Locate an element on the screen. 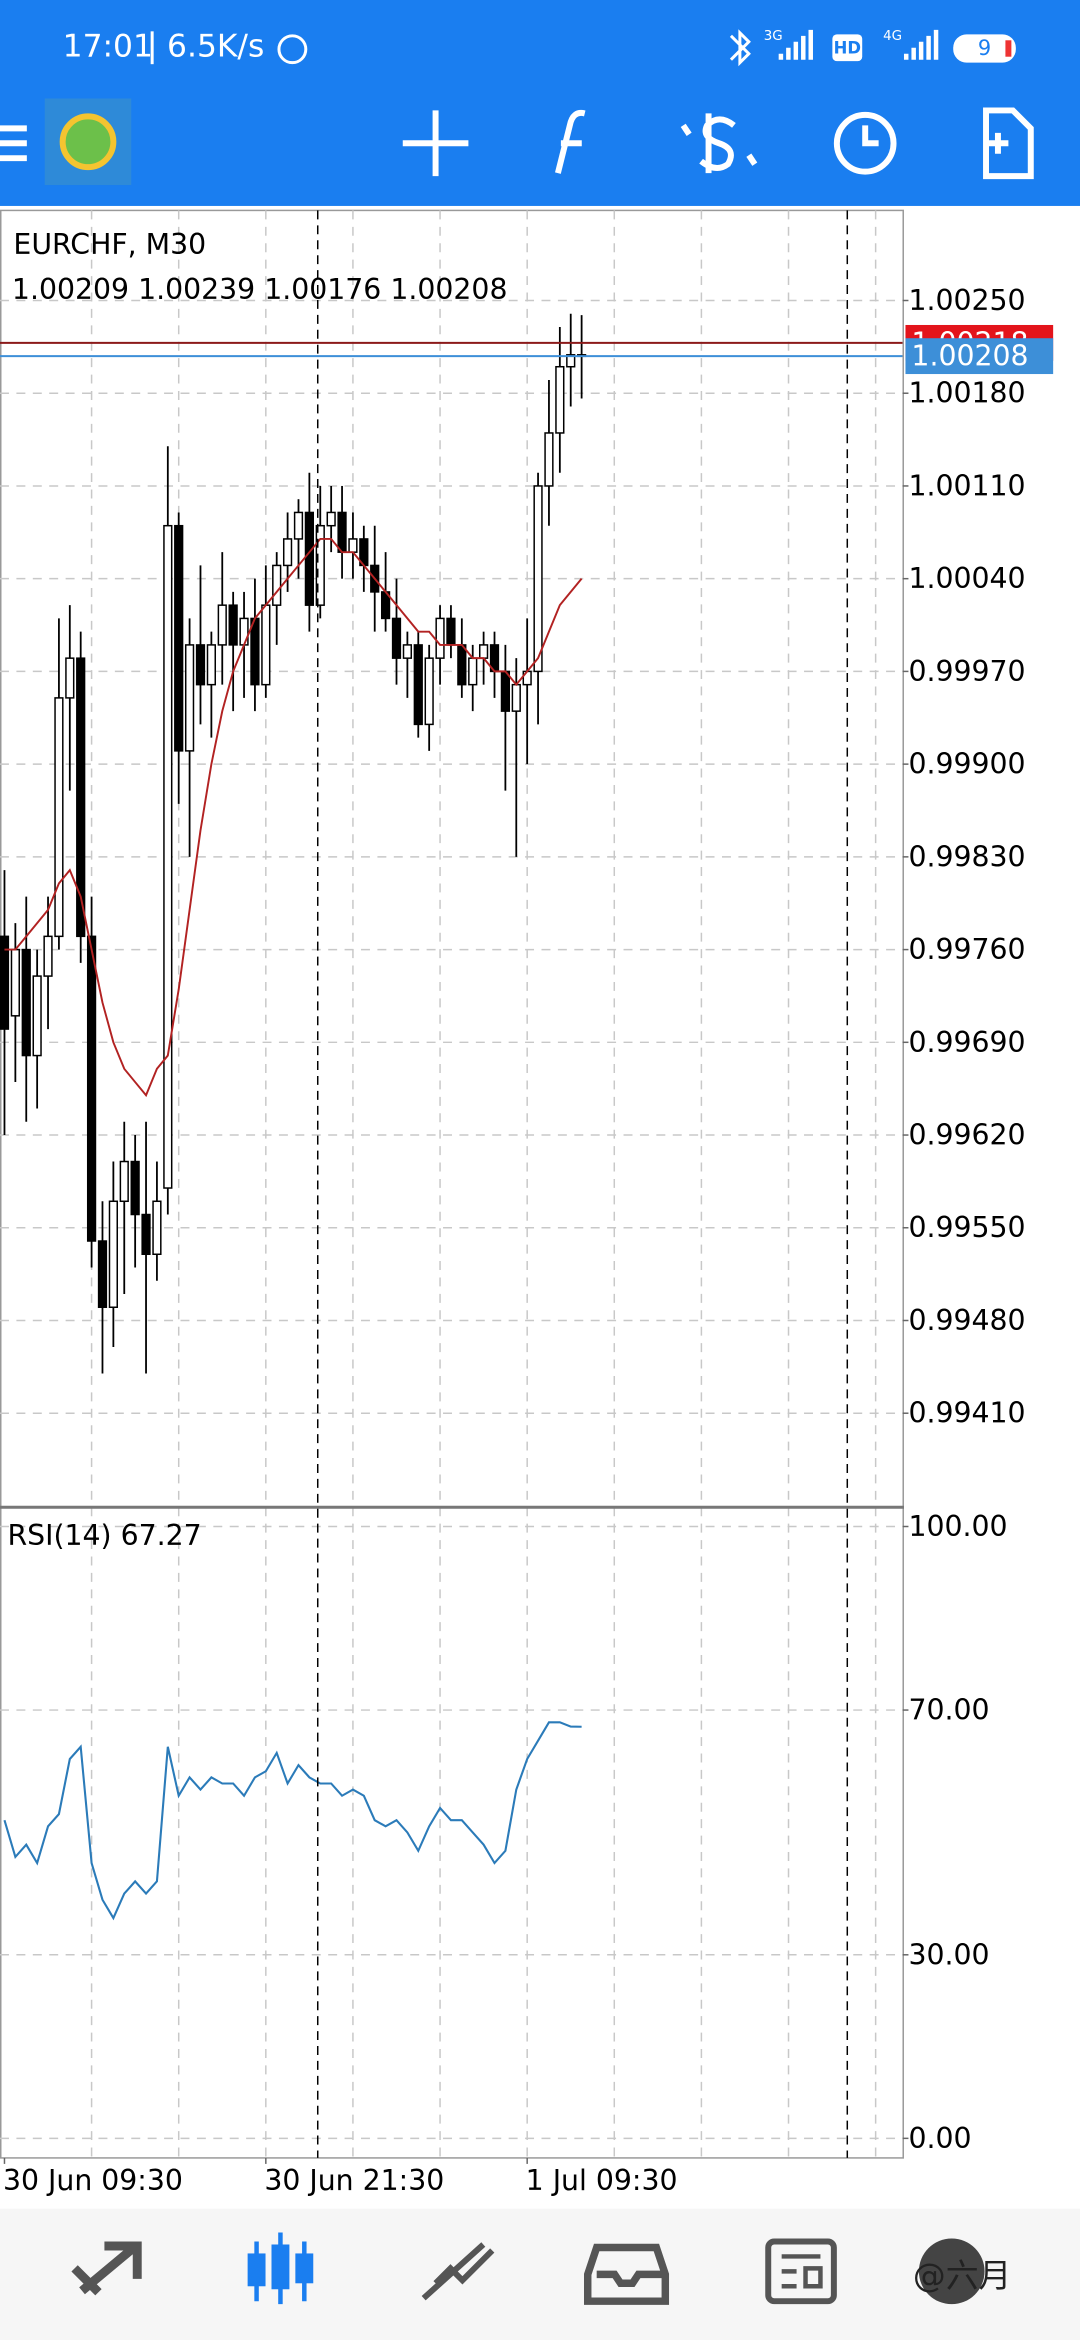 Image resolution: width=1080 pixels, height=2340 pixels. indicators-button is located at coordinates (570, 141).